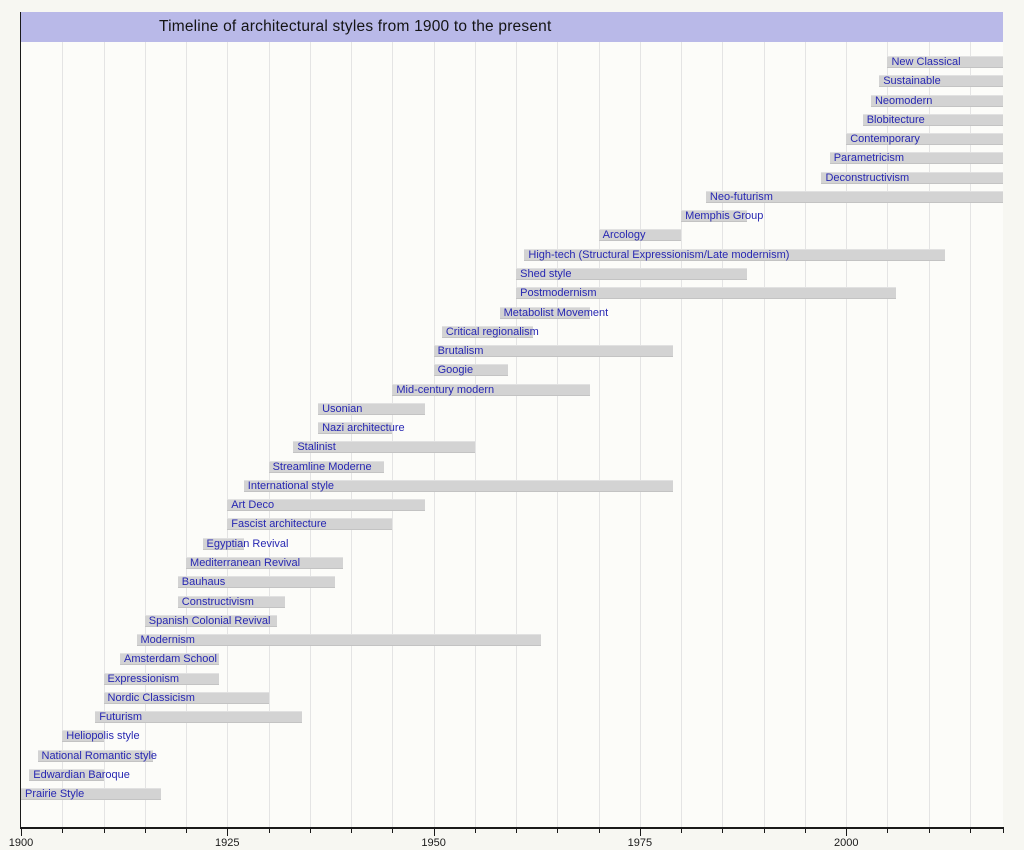 The width and height of the screenshot is (1024, 850). I want to click on style-label: Metabolist Movement, so click(556, 312).